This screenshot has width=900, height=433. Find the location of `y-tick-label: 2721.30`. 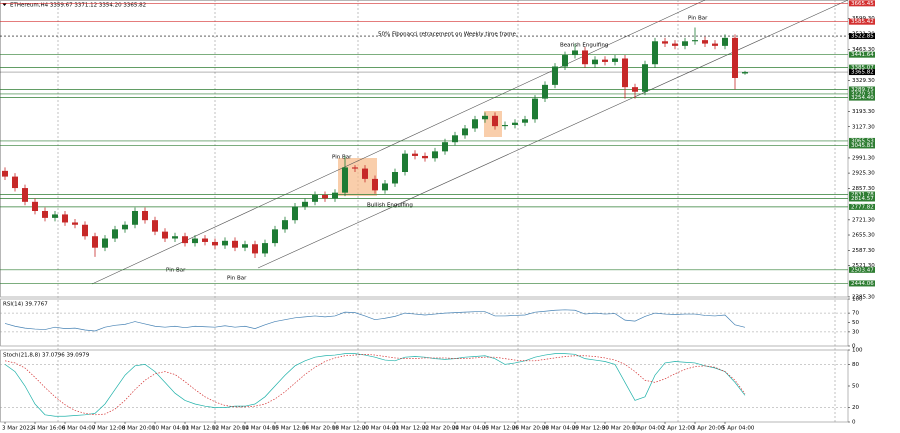

y-tick-label: 2721.30 is located at coordinates (863, 220).